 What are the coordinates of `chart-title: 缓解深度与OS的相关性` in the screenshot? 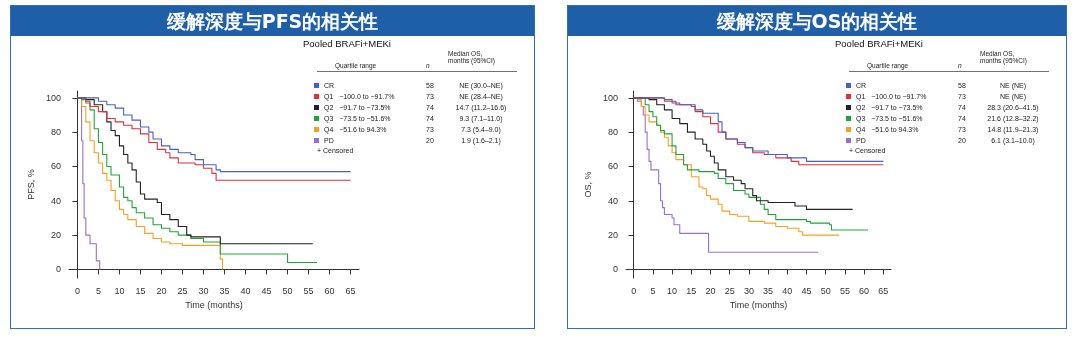 It's located at (817, 21).